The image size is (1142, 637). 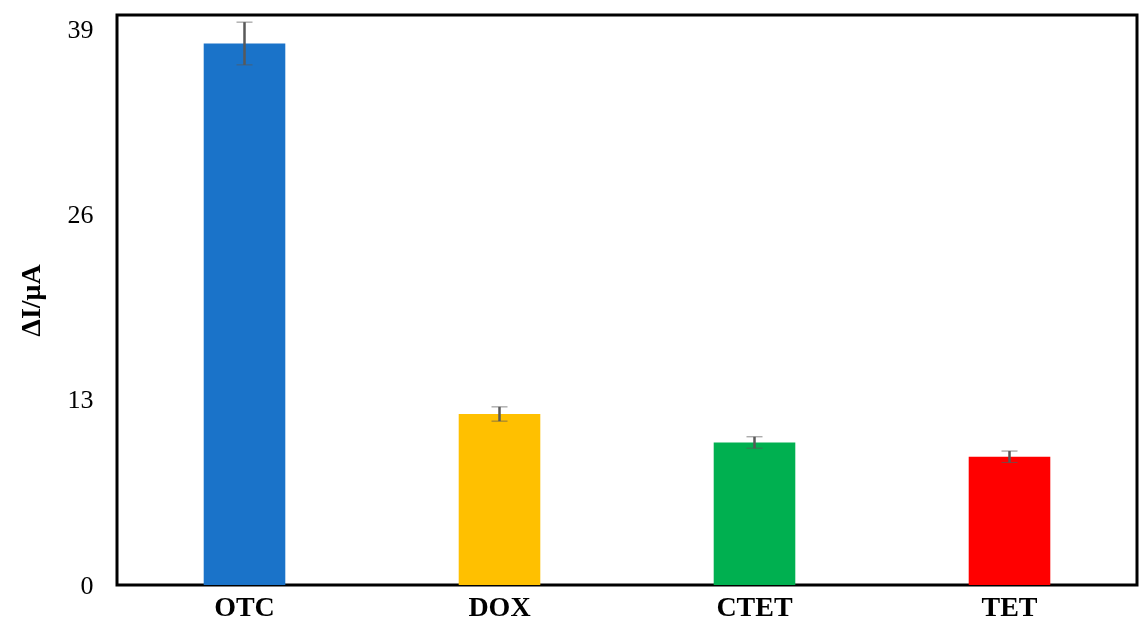 What do you see at coordinates (87, 585) in the screenshot?
I see `y-tick-label: 0` at bounding box center [87, 585].